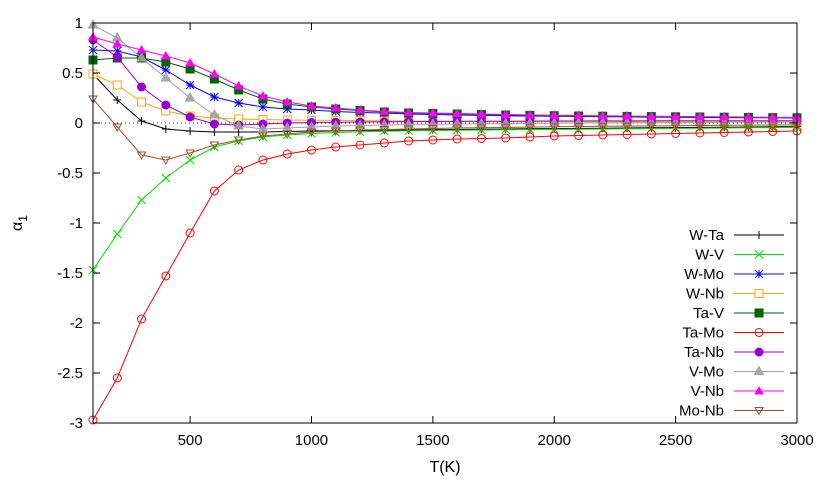  Describe the element at coordinates (142, 102) in the screenshot. I see `data-point-w-nb` at that location.